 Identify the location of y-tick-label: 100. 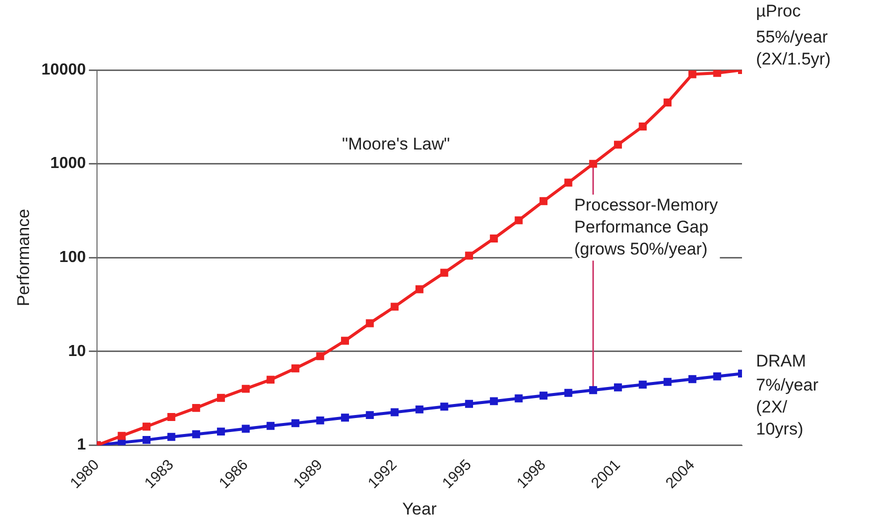
(72, 257).